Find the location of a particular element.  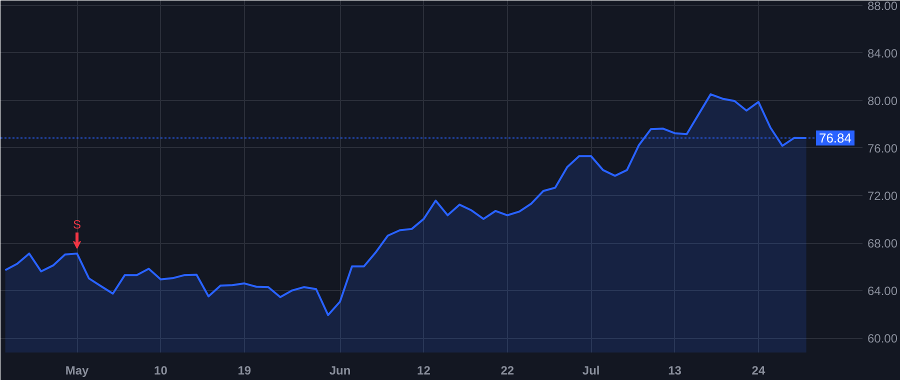

y-tick-label: 76.00 is located at coordinates (883, 148).